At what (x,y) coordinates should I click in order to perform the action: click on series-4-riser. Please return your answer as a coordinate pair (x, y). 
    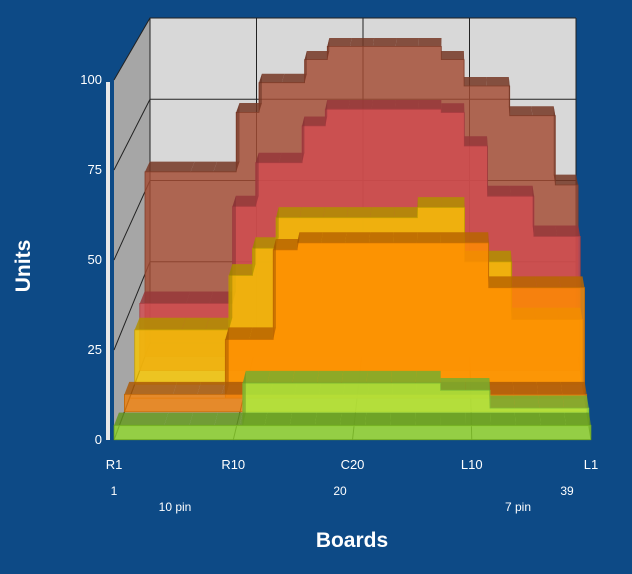
    Looking at the image, I should click on (277, 228).